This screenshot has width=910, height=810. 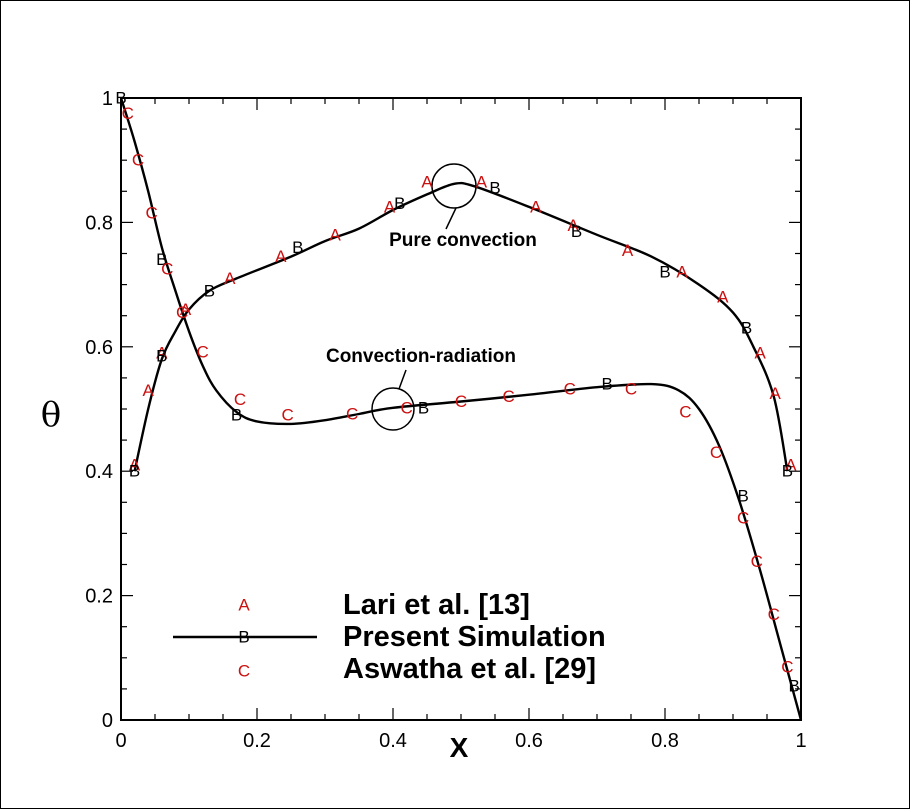 I want to click on legend-label-aswatha: Aswatha et al. [29], so click(x=469, y=669).